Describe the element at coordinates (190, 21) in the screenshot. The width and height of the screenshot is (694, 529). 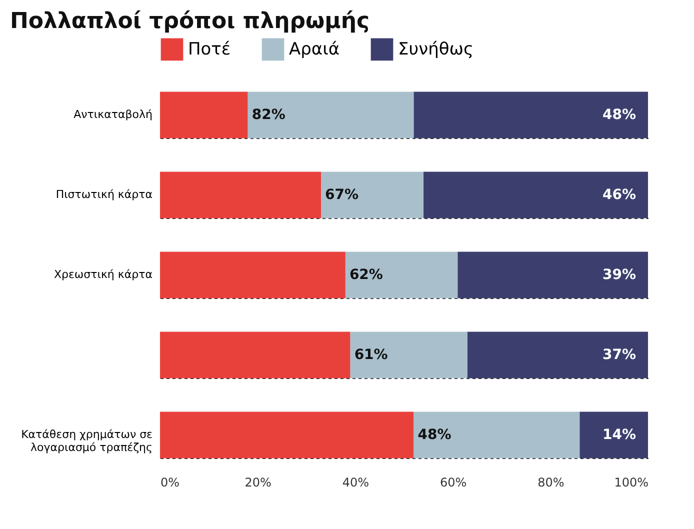
I see `chart-title: Πολλαπλοί τρόποι πληρωμής` at that location.